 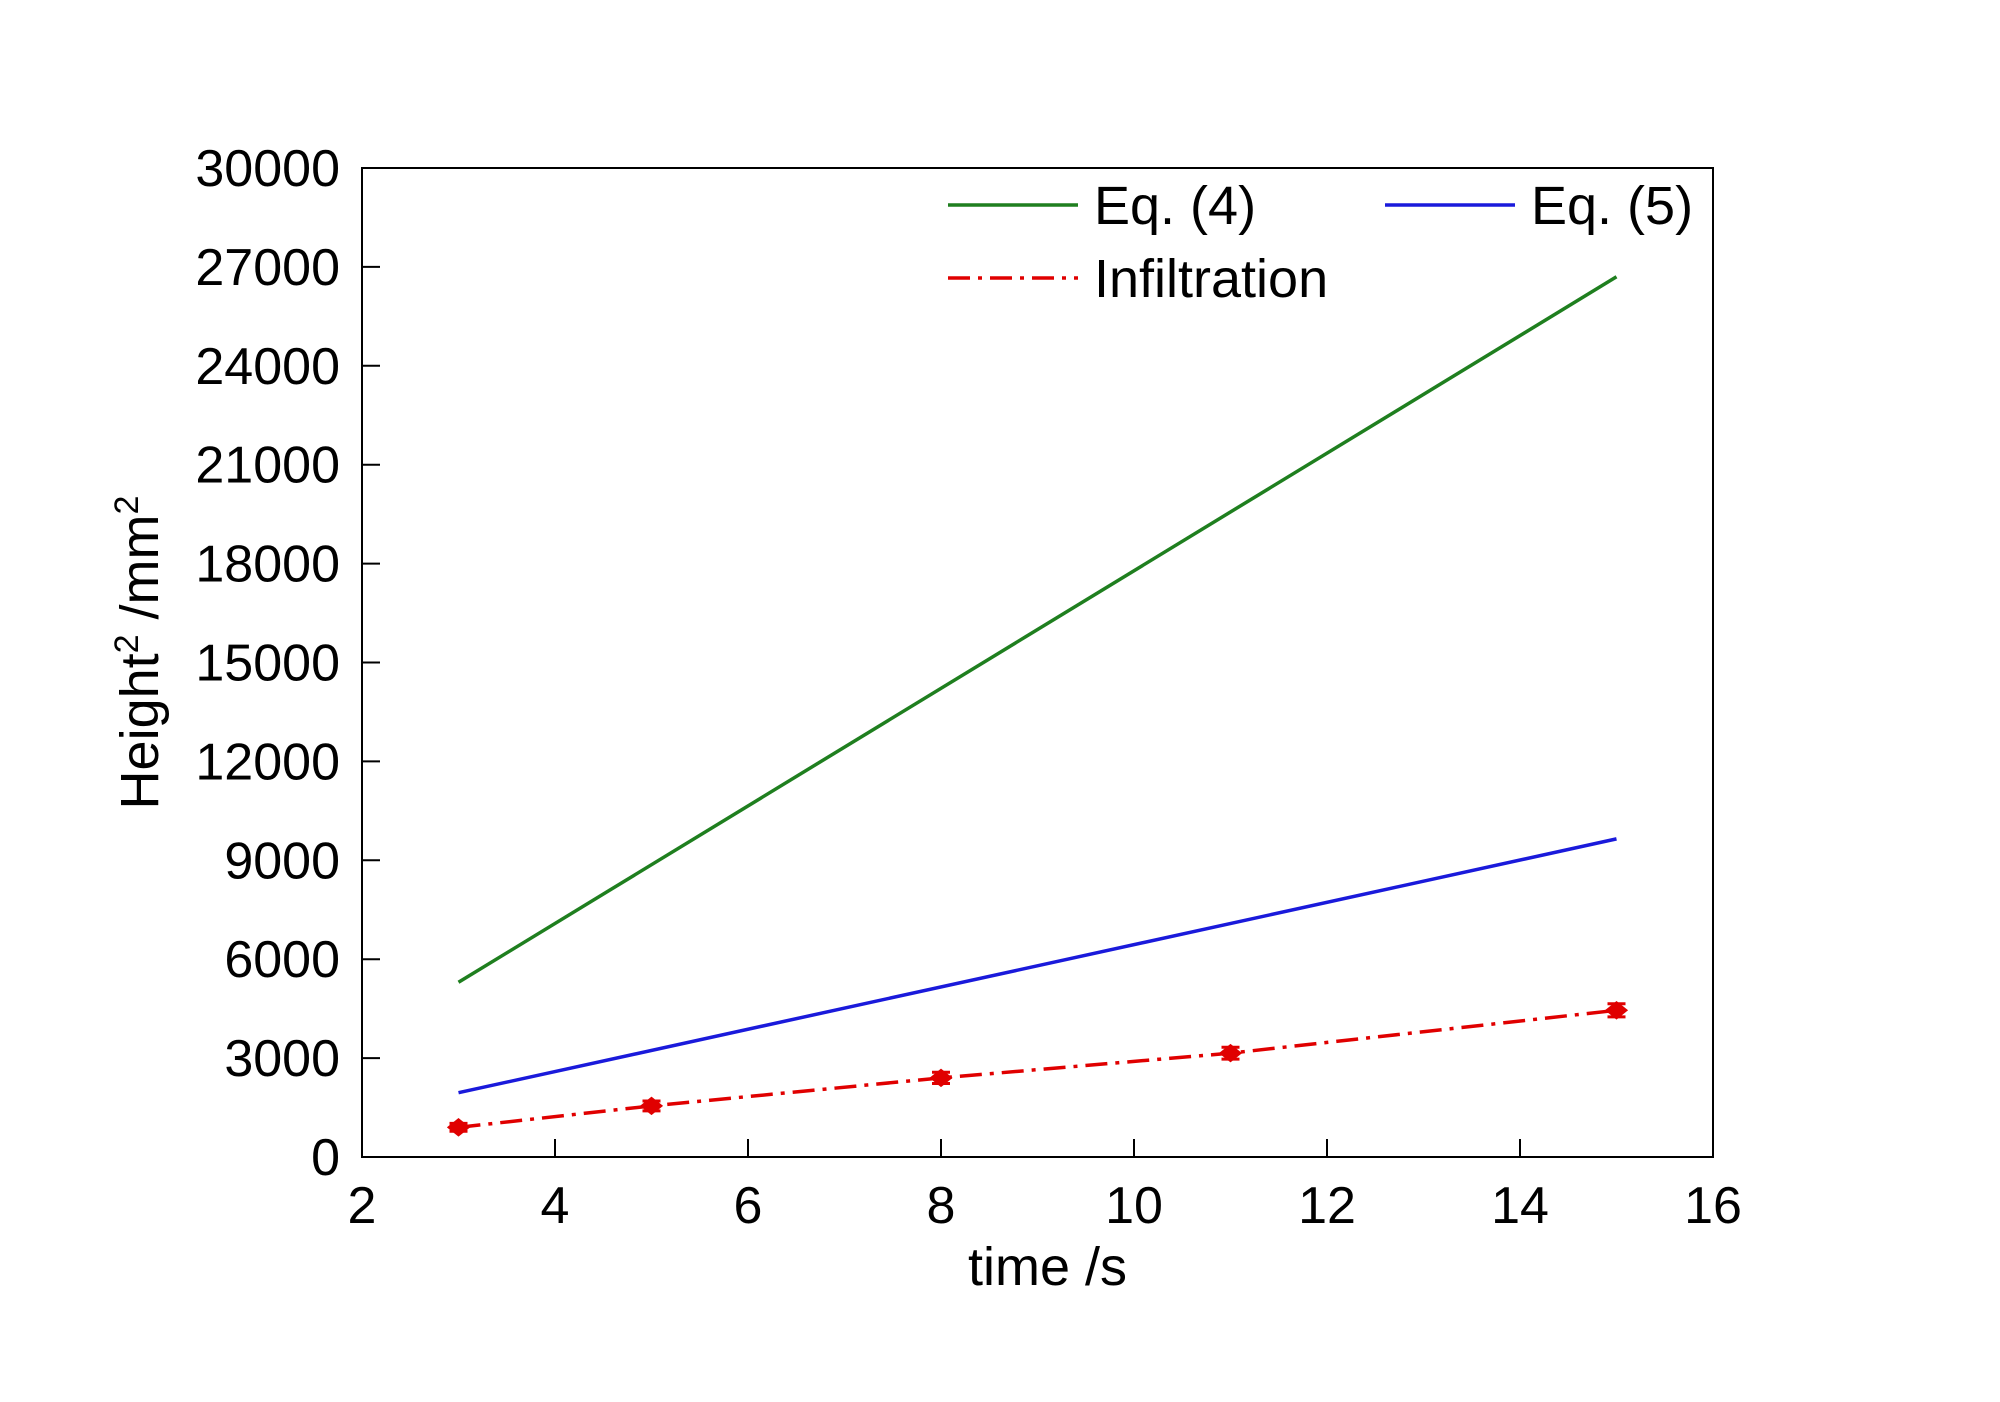 I want to click on legend-label-3: Infiltration, so click(x=1211, y=279).